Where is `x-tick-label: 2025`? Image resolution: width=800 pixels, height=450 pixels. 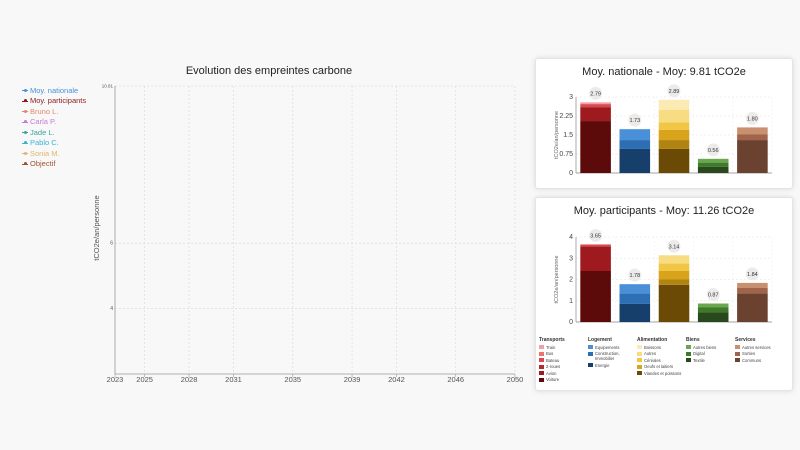
x-tick-label: 2025 is located at coordinates (144, 379).